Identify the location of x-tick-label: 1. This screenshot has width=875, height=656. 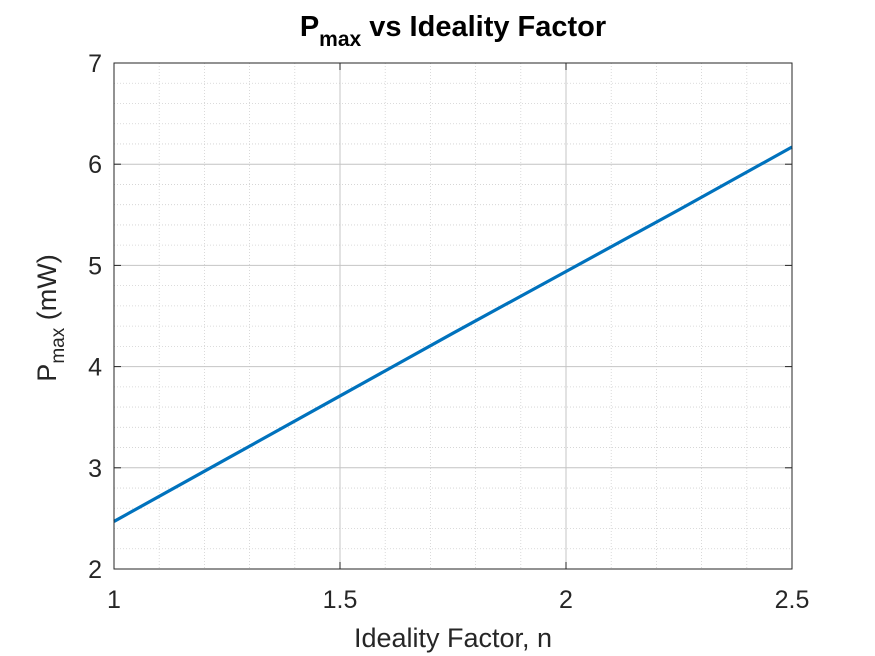
(114, 600).